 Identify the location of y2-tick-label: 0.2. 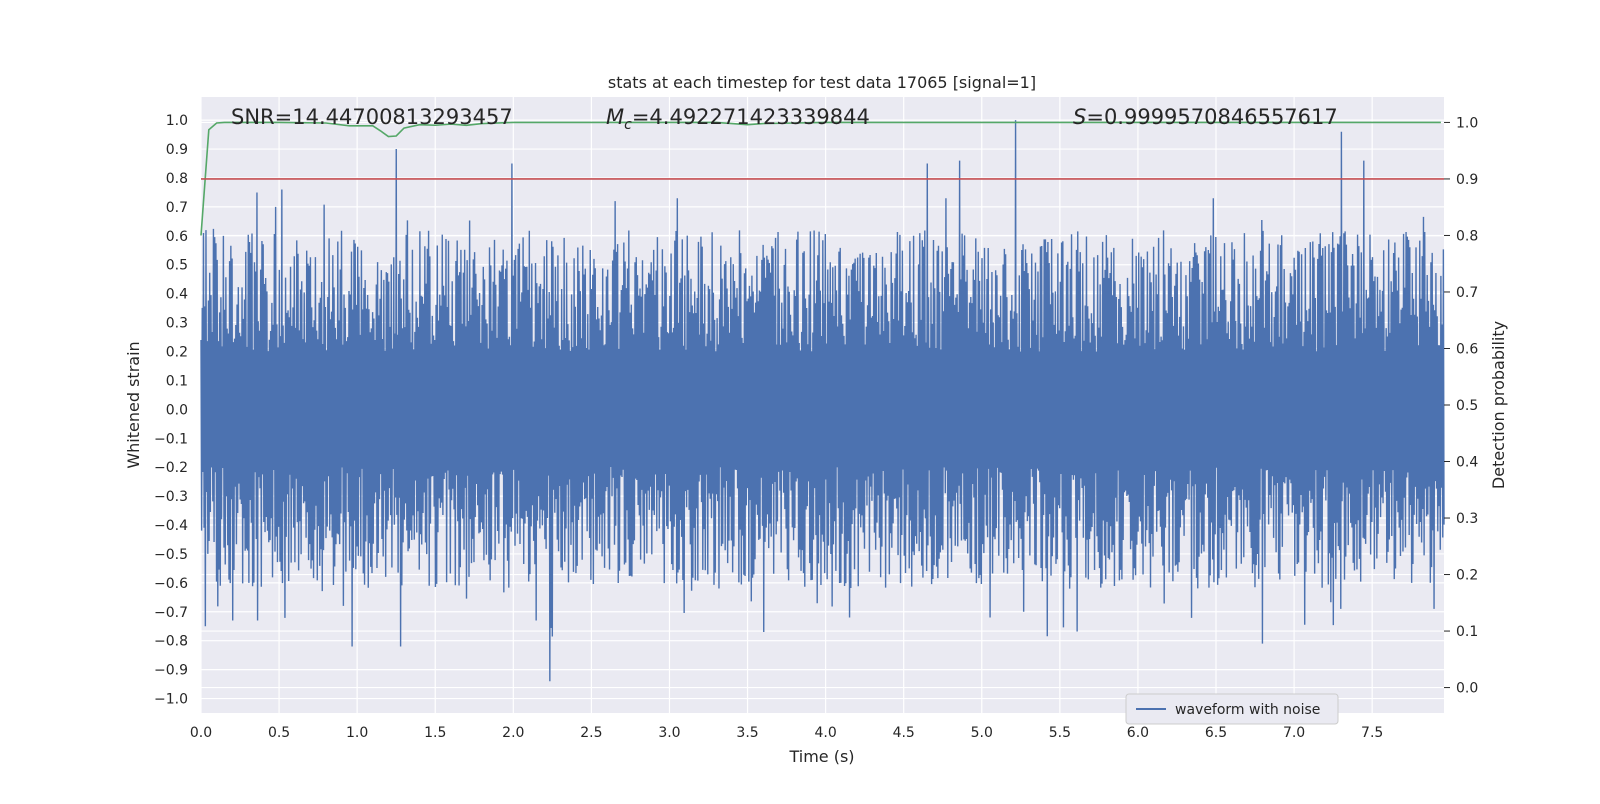
(1467, 576).